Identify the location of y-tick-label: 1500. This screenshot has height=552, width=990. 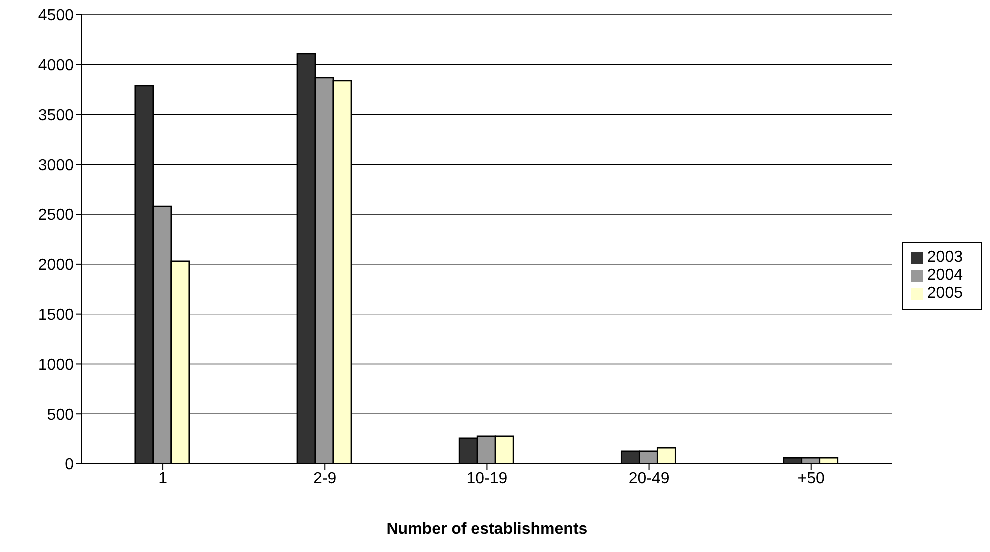
(56, 315).